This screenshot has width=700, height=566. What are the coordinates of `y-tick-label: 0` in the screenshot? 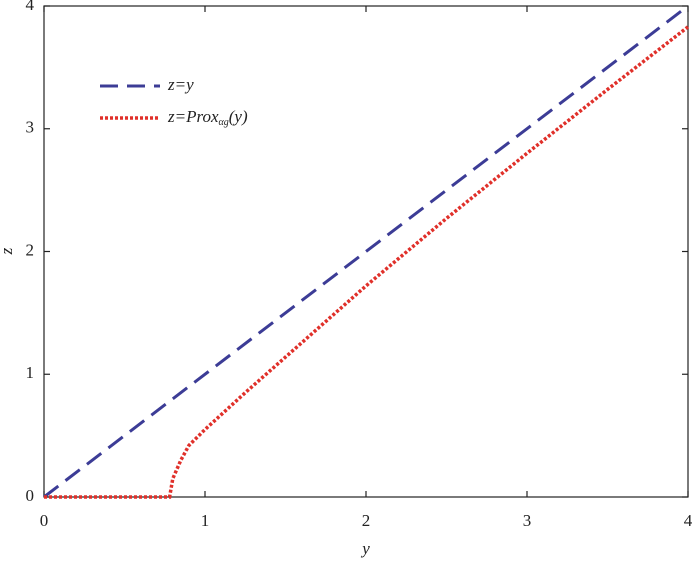 It's located at (30, 495).